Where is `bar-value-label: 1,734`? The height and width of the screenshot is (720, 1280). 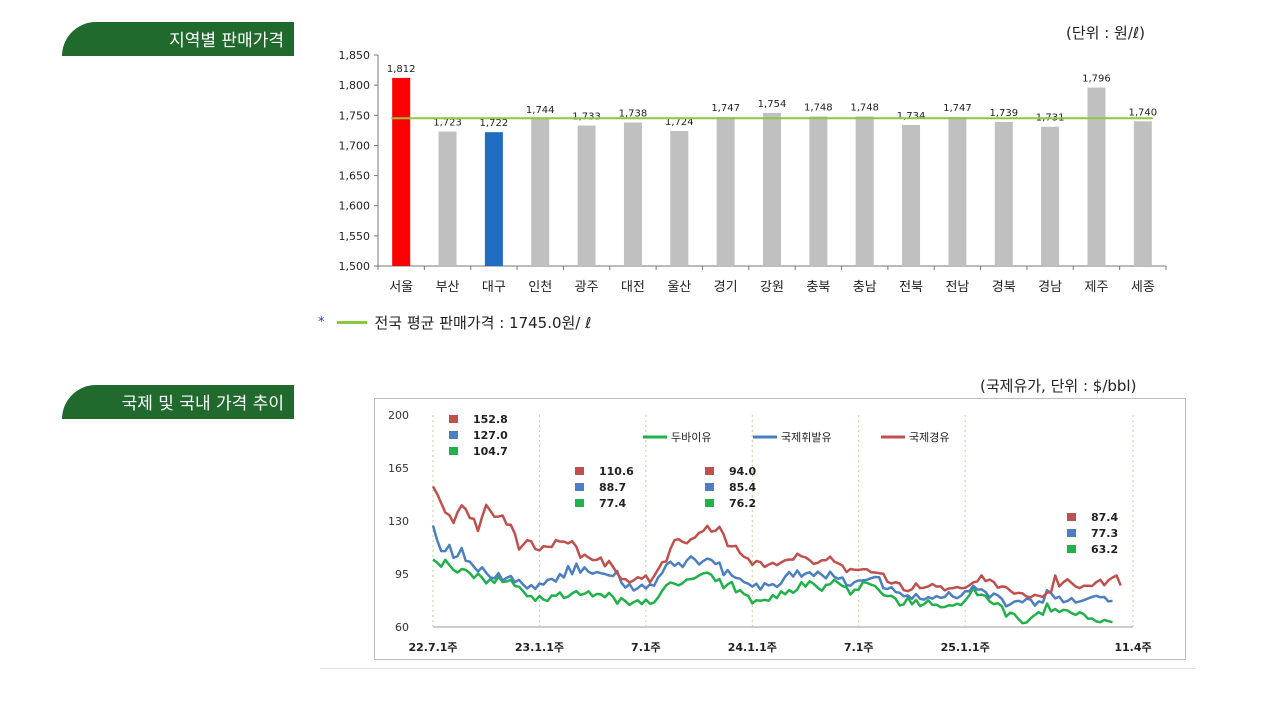
bar-value-label: 1,734 is located at coordinates (911, 116).